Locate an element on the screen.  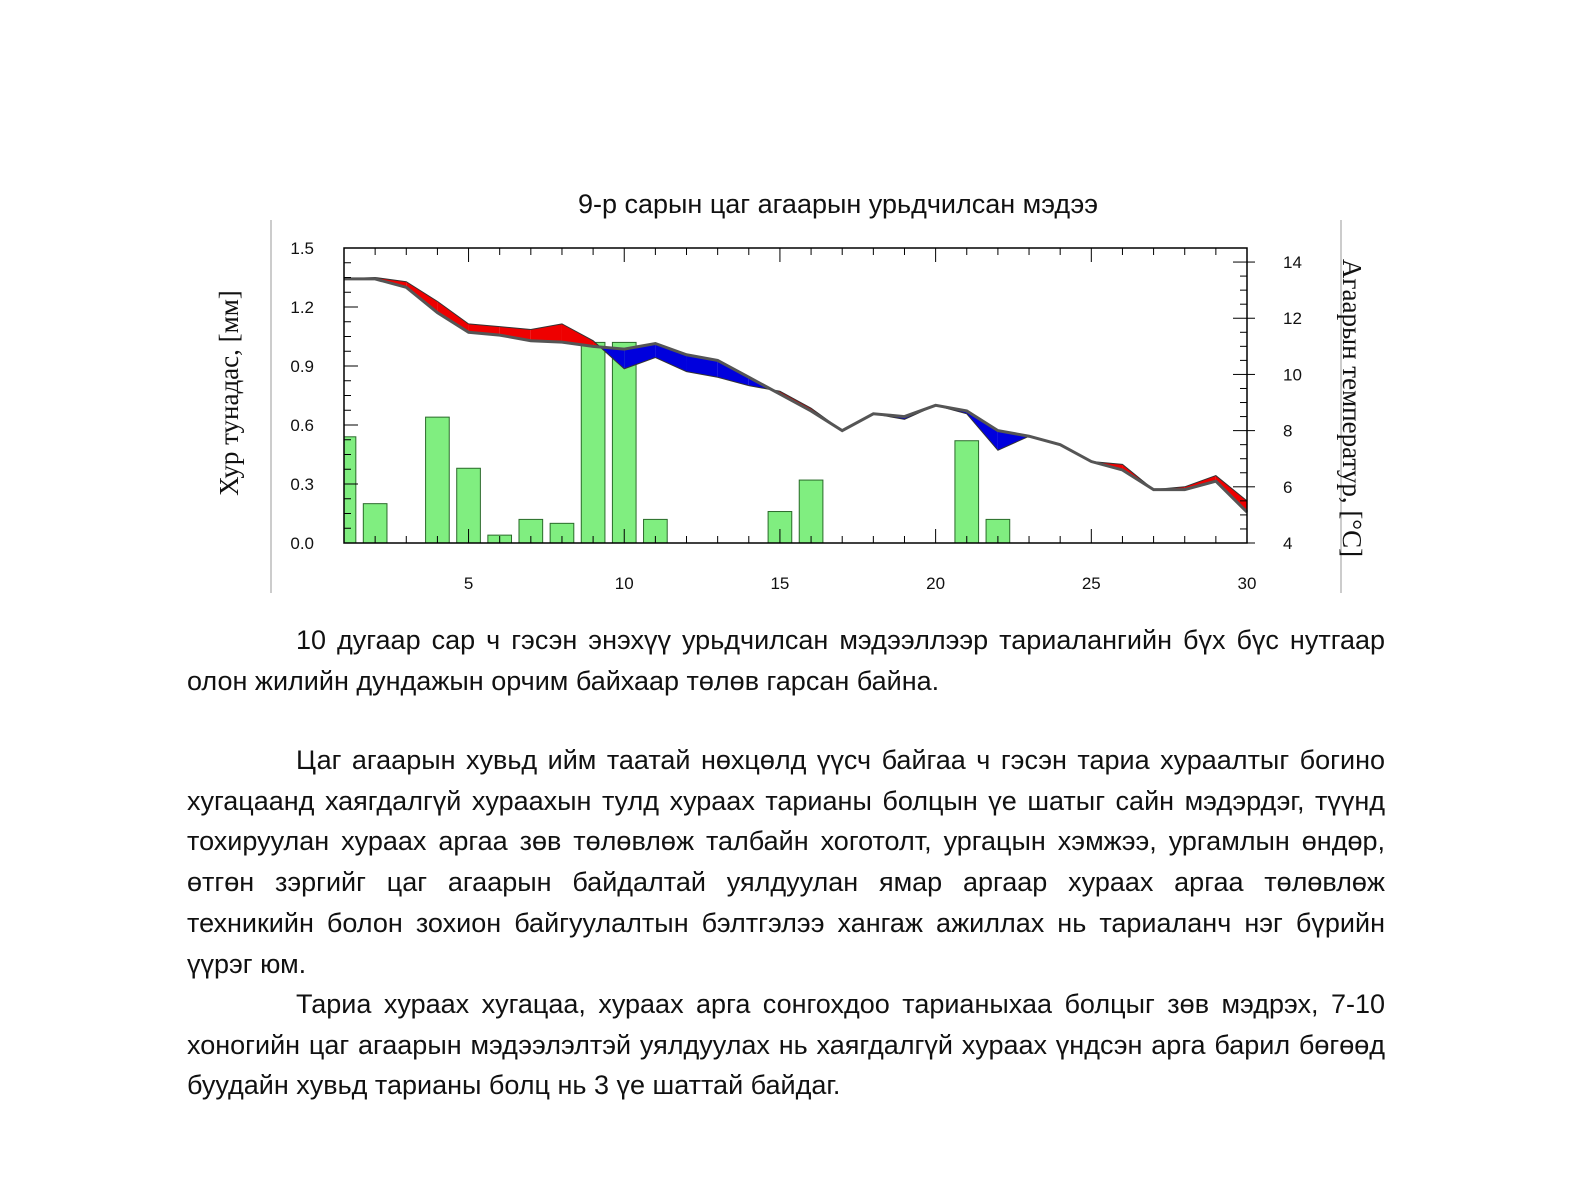
y-left-tick-label: 0.0 is located at coordinates (302, 543).